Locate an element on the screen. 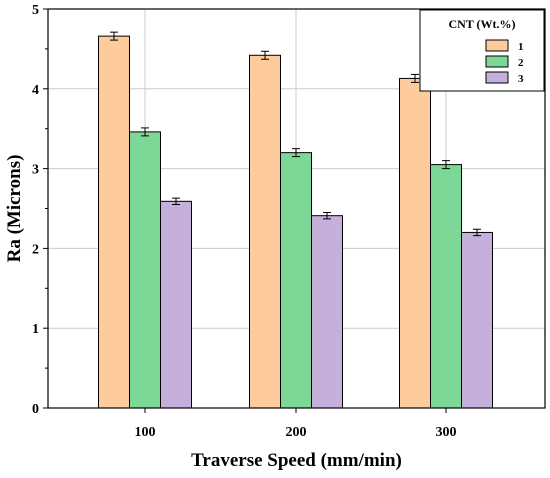  y-tick-label: 3 is located at coordinates (35, 170).